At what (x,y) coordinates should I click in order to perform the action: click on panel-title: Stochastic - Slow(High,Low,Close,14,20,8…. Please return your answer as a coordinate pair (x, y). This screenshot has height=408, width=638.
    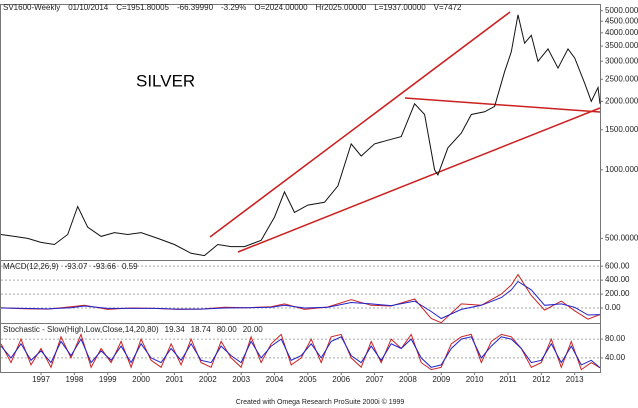
    Looking at the image, I should click on (81, 329).